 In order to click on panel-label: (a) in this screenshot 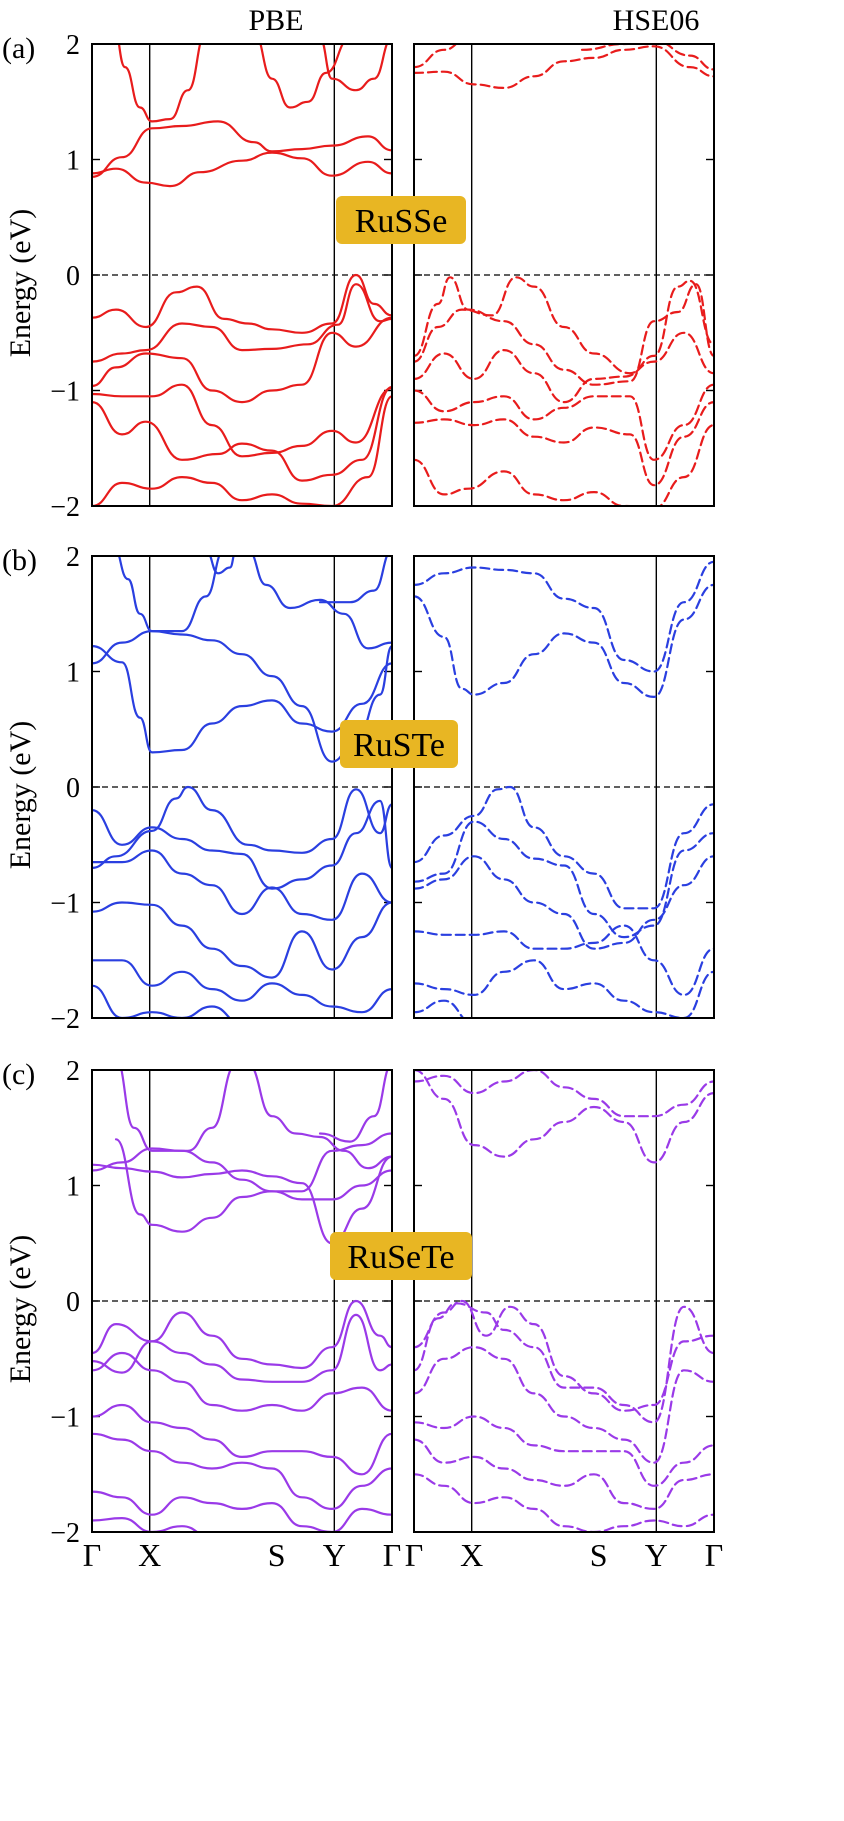, I will do `click(18, 48)`.